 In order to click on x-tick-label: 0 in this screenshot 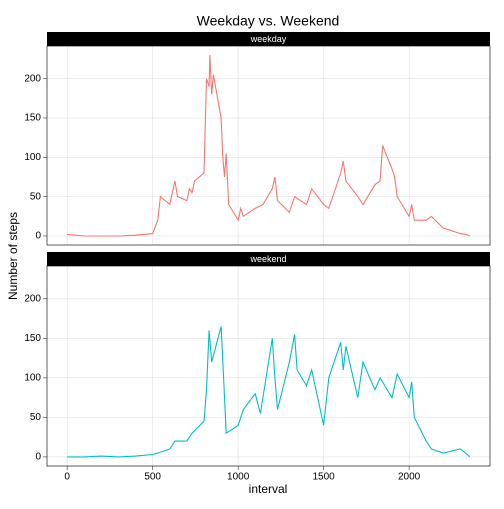, I will do `click(67, 477)`.